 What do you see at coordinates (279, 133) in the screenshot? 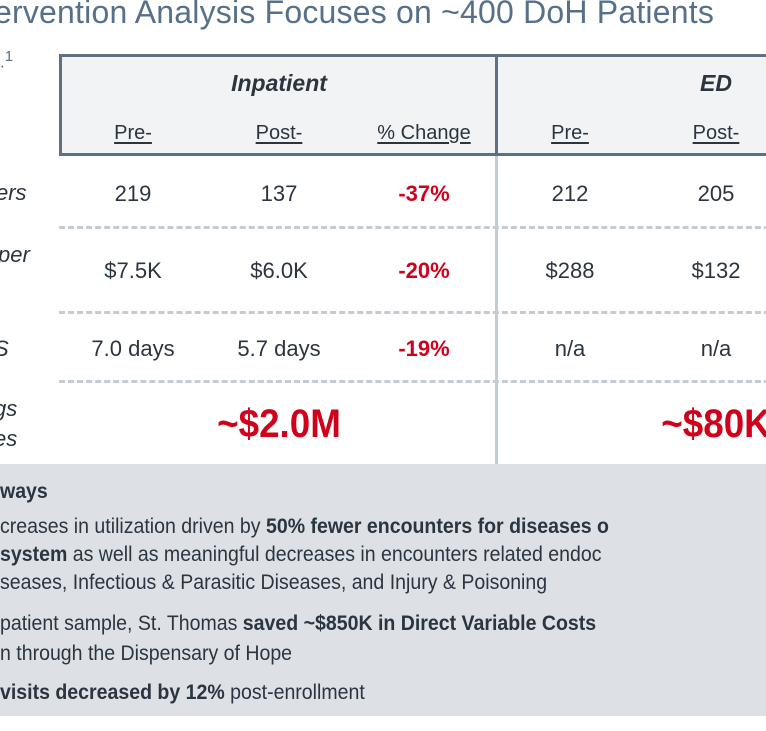
I see `col-head-inpatient-post: Post-` at bounding box center [279, 133].